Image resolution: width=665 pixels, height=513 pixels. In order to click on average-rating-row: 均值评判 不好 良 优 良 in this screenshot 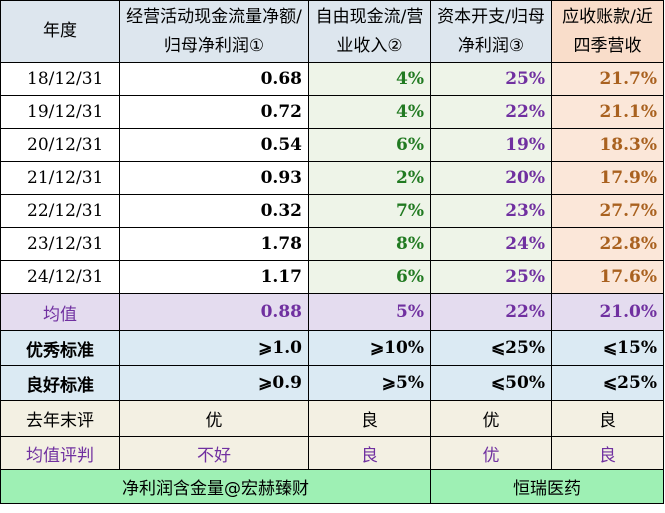, I will do `click(332, 453)`.